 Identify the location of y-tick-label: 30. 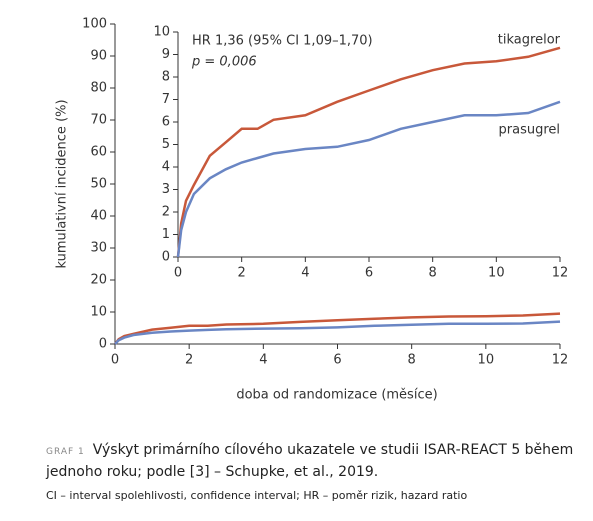
(98, 248).